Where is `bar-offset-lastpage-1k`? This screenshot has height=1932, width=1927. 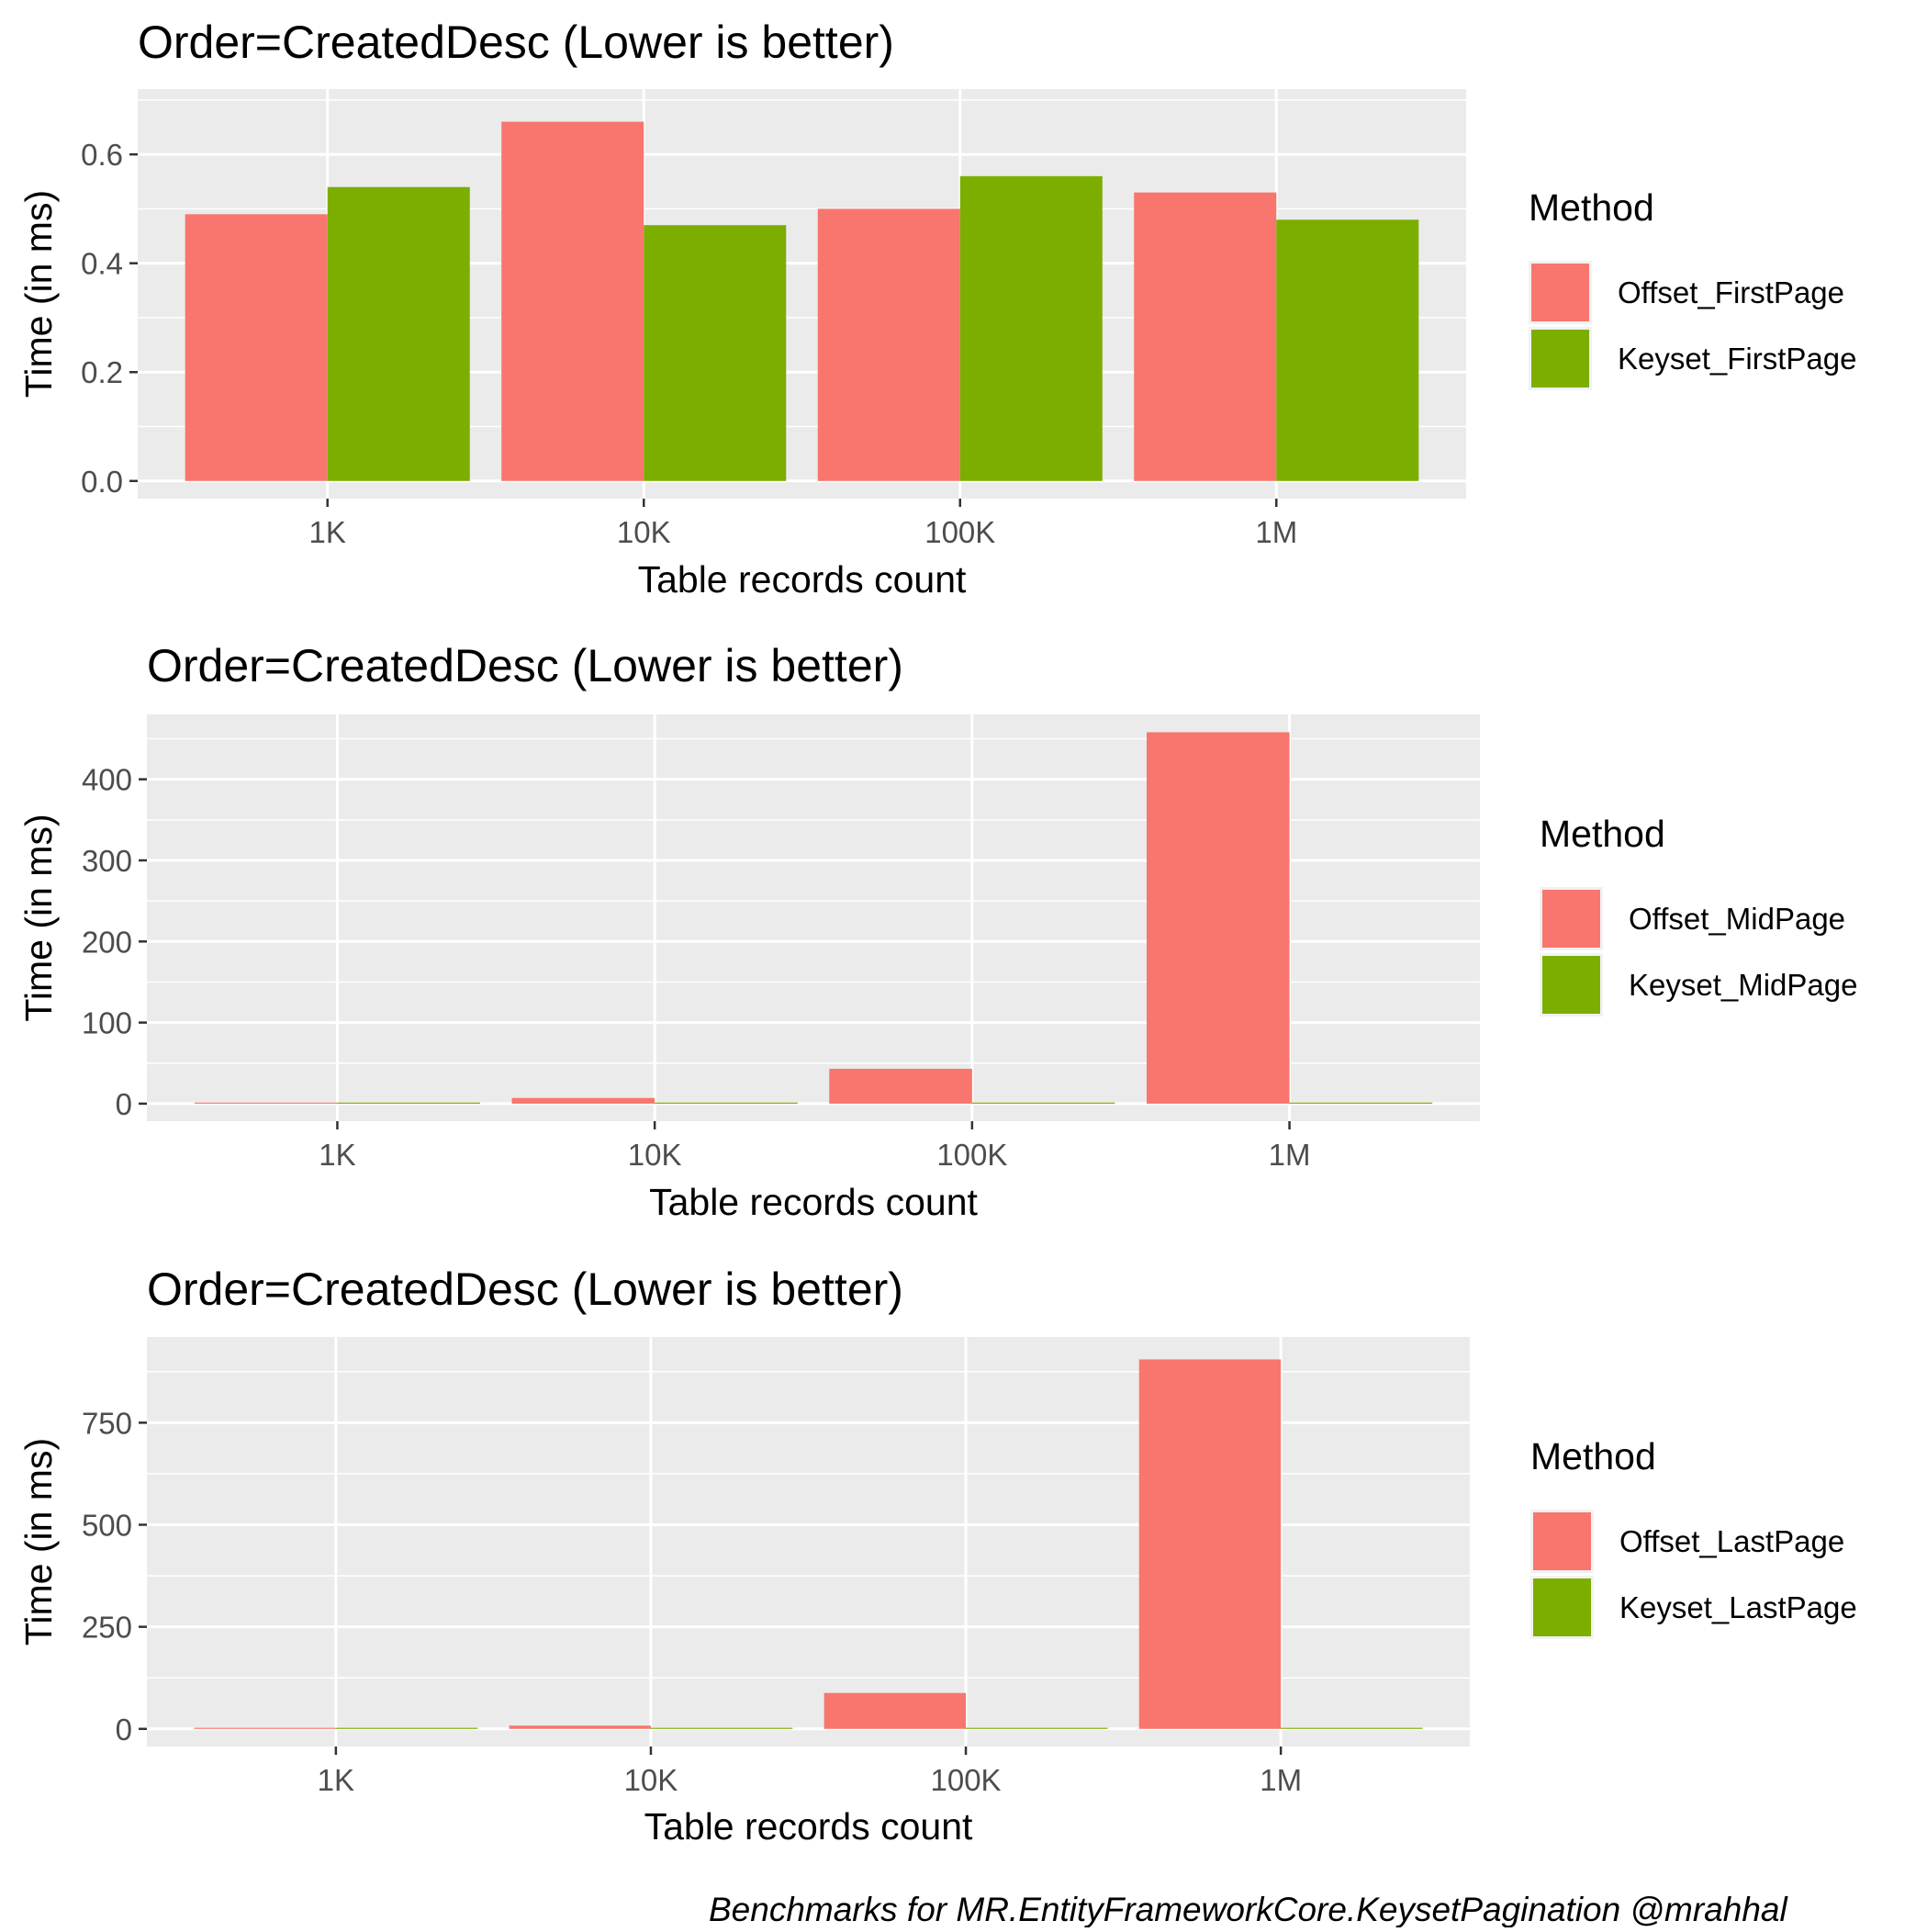
bar-offset-lastpage-1k is located at coordinates (265, 1728).